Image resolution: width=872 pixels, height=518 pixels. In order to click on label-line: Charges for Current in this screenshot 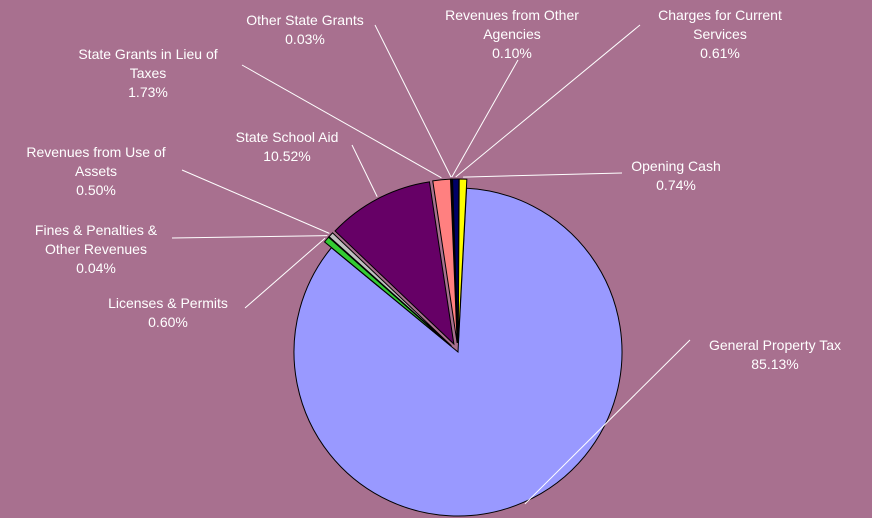, I will do `click(720, 15)`.